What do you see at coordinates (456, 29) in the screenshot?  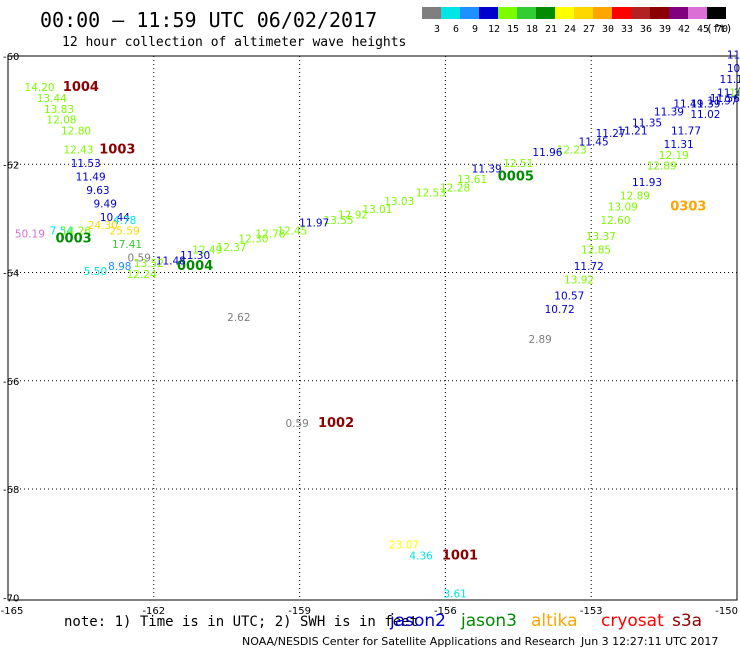 I see `legend-tick-label: 6` at bounding box center [456, 29].